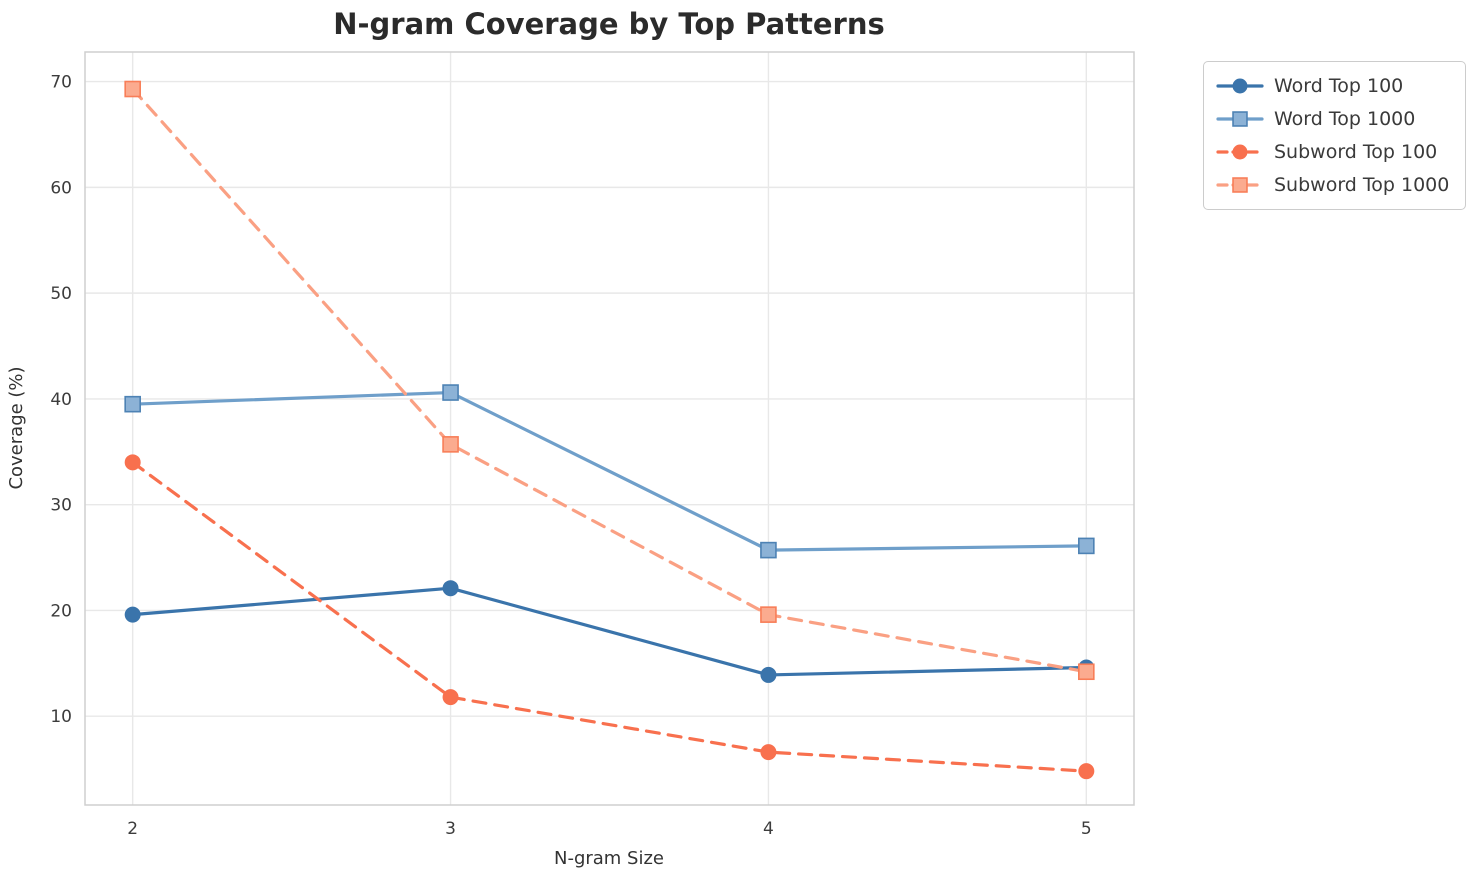 The height and width of the screenshot is (885, 1479). I want to click on legend-label: Subword Top 100, so click(1356, 152).